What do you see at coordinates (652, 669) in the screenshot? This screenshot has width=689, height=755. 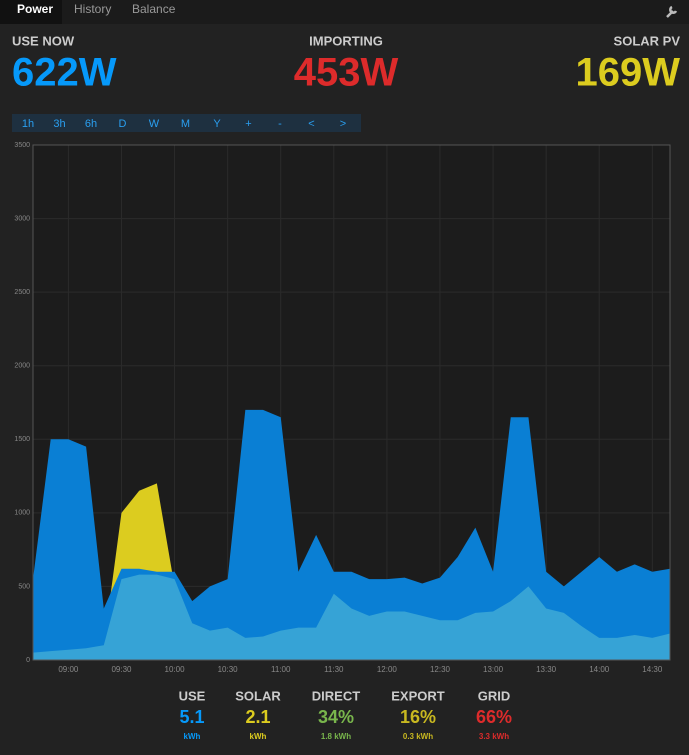 I see `x-tick-label: 14:30` at bounding box center [652, 669].